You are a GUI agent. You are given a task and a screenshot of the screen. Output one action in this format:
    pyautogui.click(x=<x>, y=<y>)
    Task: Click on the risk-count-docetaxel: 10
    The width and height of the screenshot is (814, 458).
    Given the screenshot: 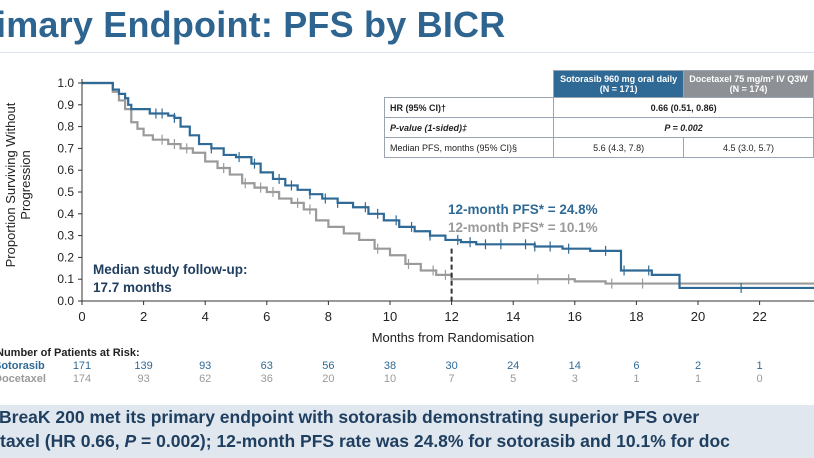 What is the action you would take?
    pyautogui.click(x=390, y=379)
    